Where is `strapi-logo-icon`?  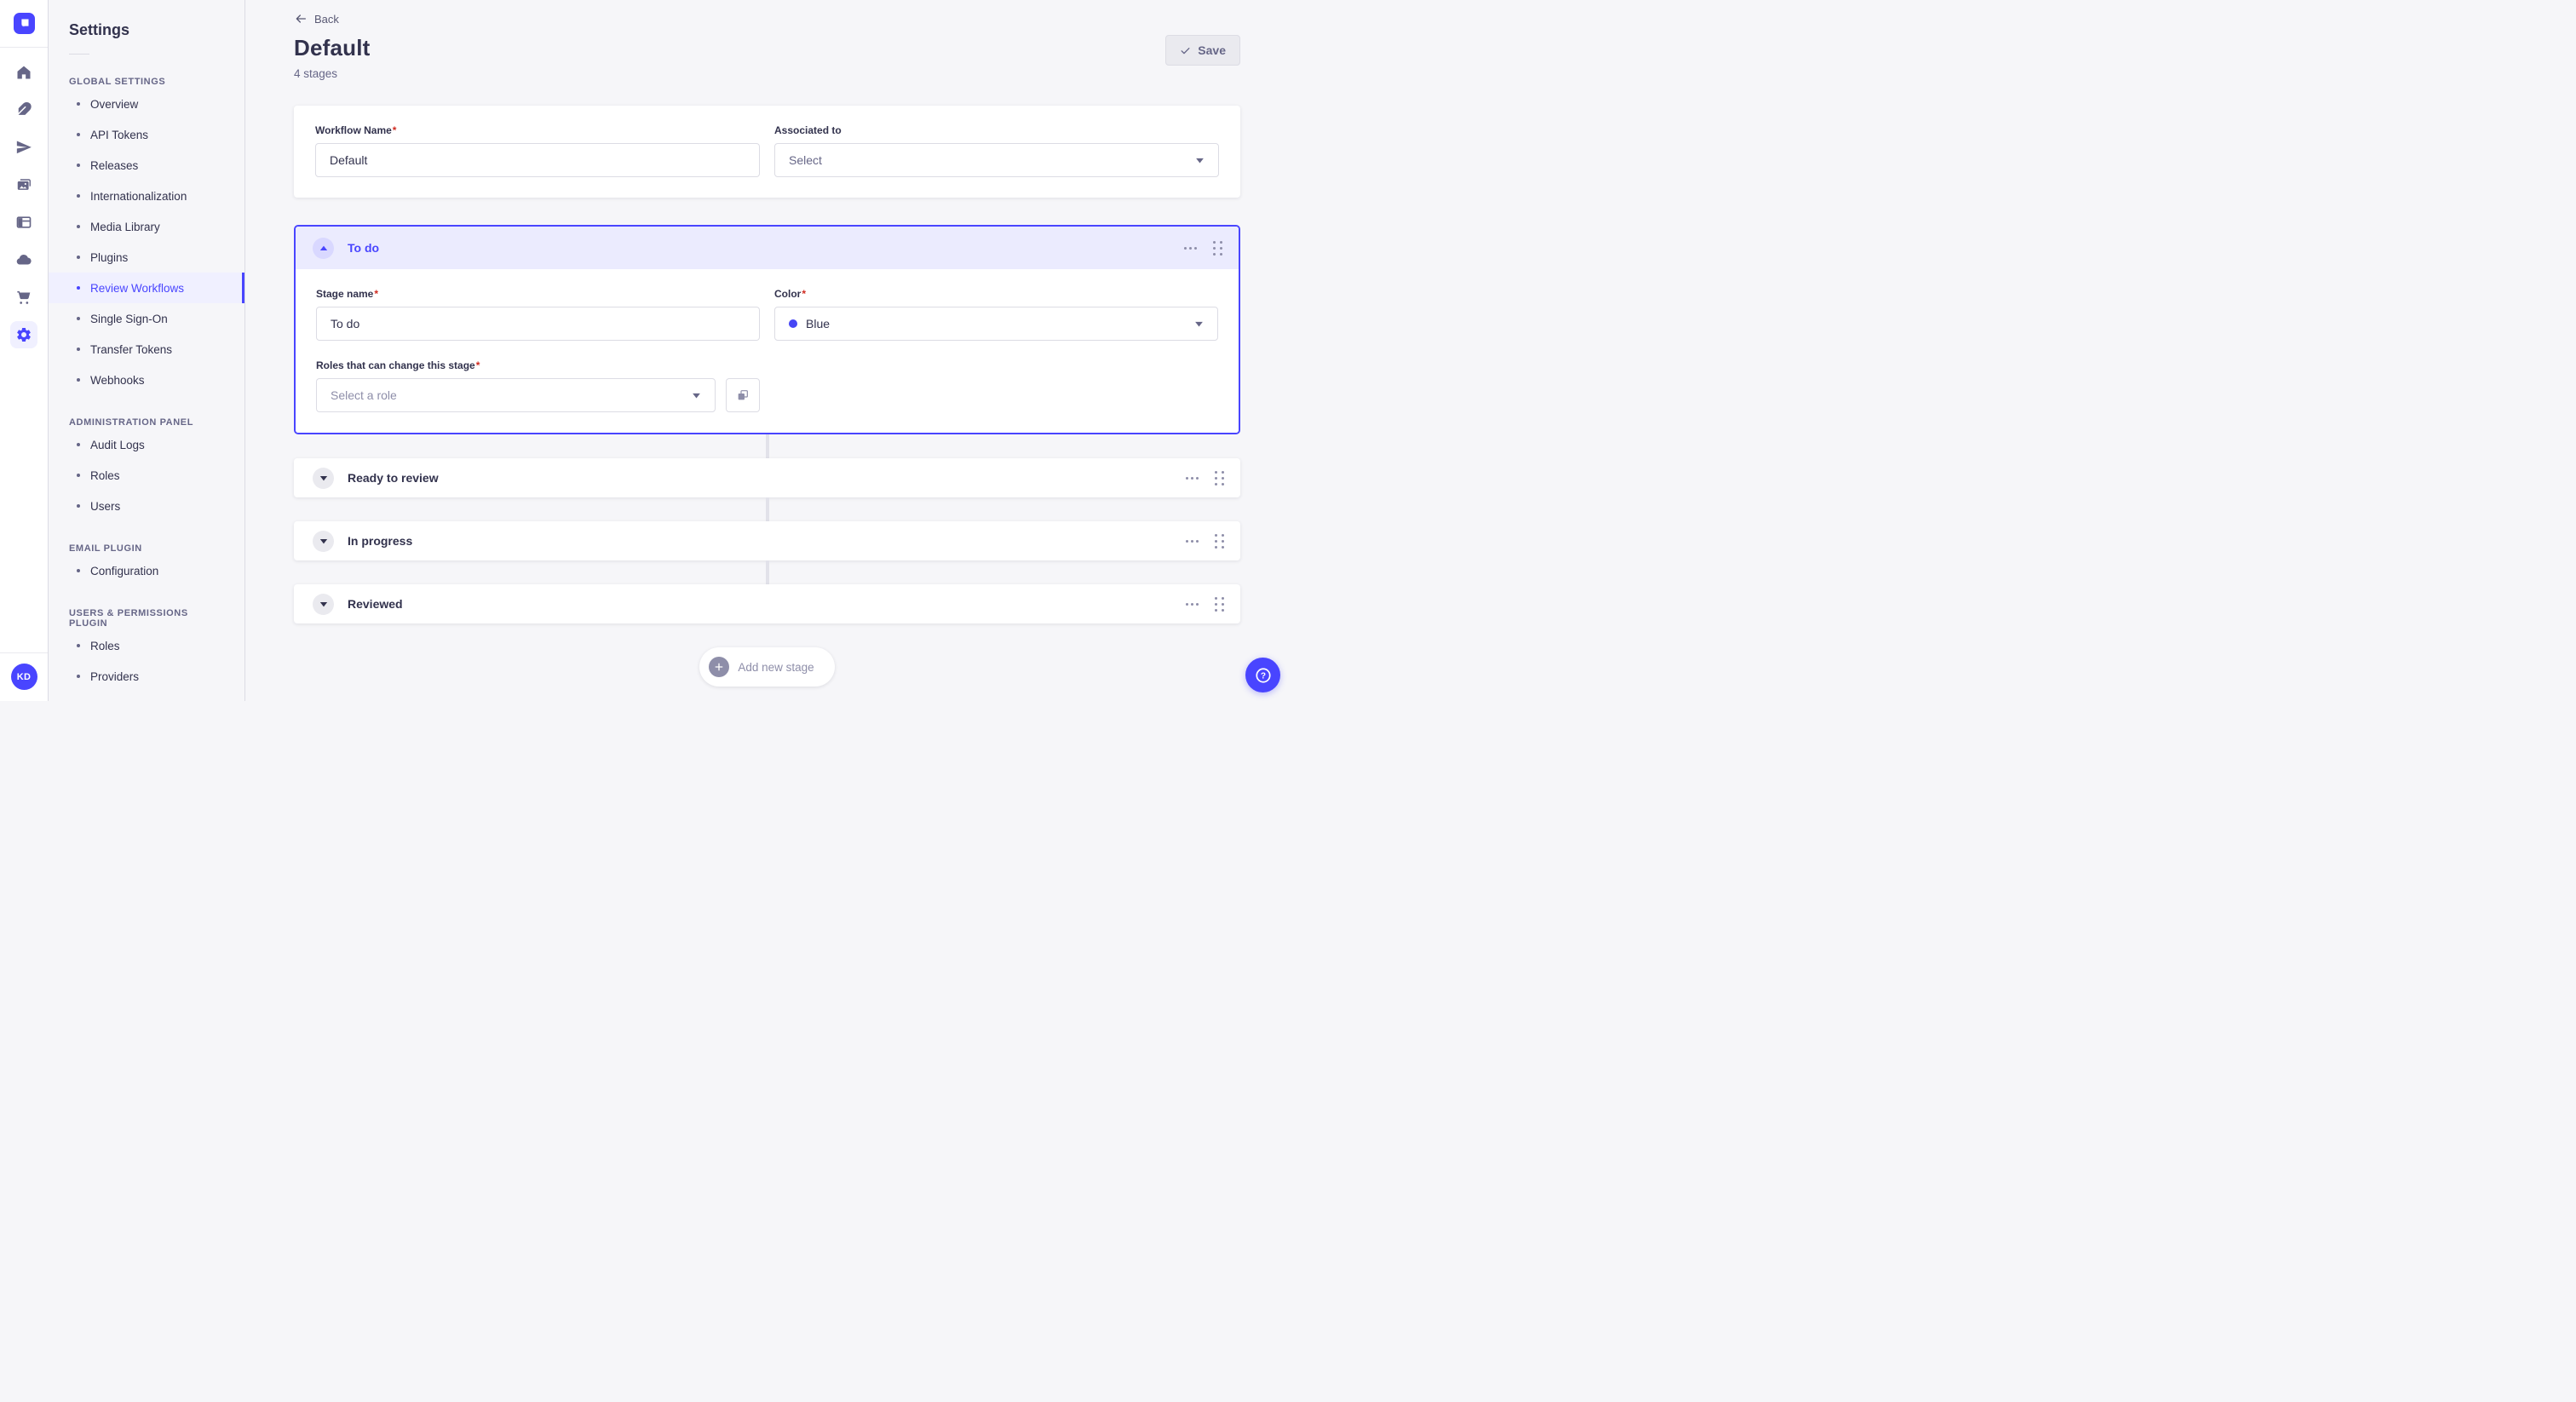
strapi-logo-icon is located at coordinates (24, 23).